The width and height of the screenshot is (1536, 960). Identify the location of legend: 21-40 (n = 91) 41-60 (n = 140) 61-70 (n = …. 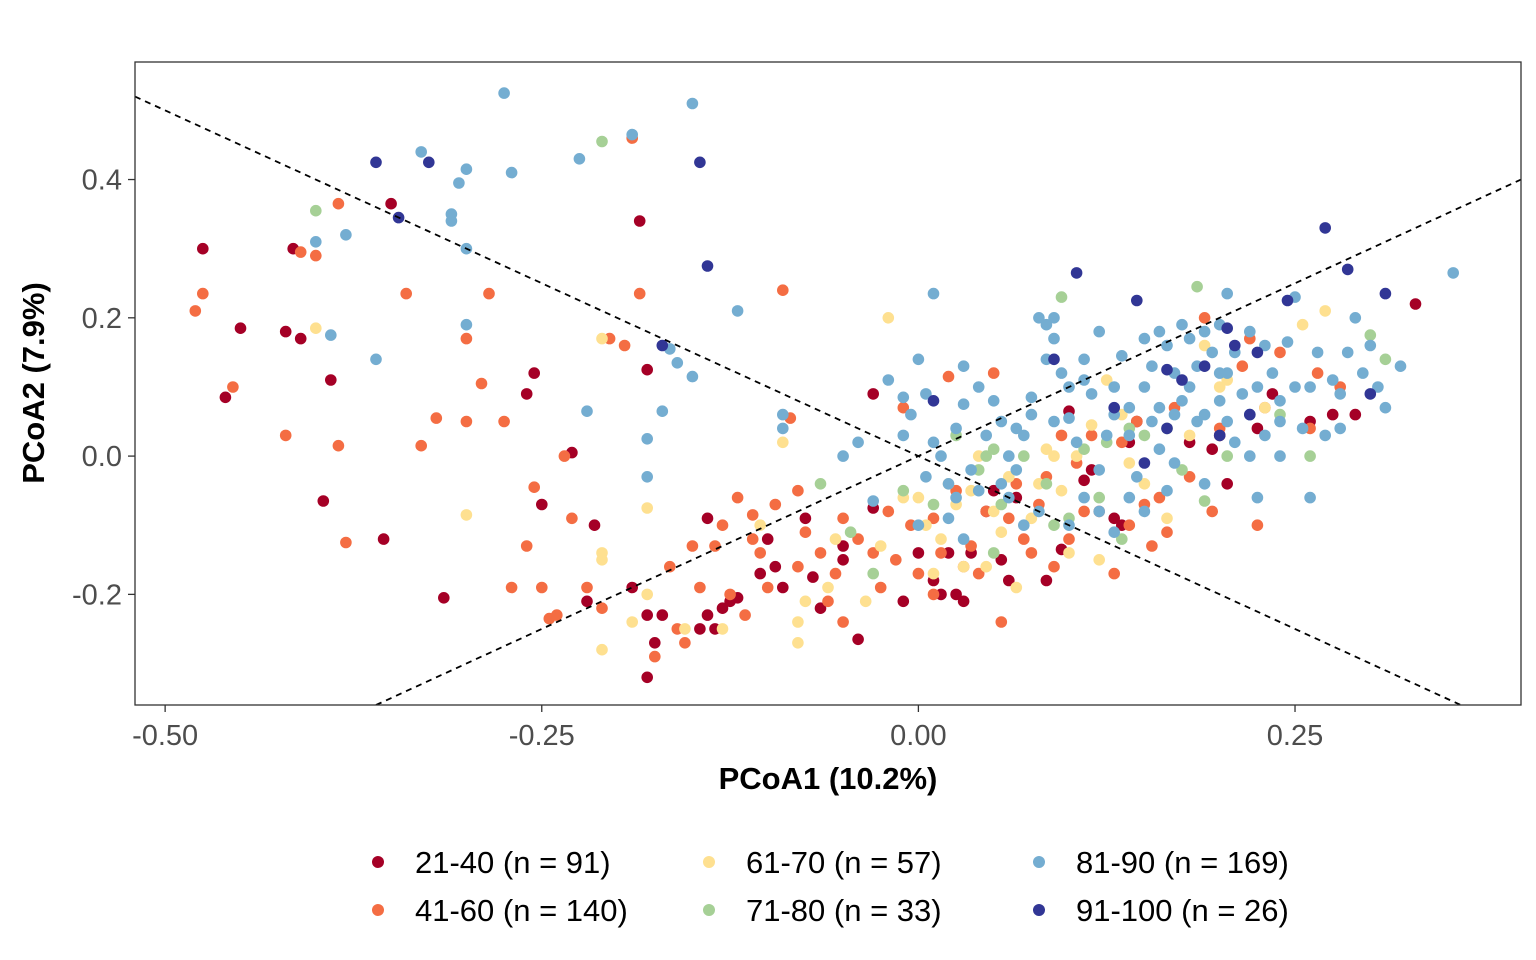
(830, 886).